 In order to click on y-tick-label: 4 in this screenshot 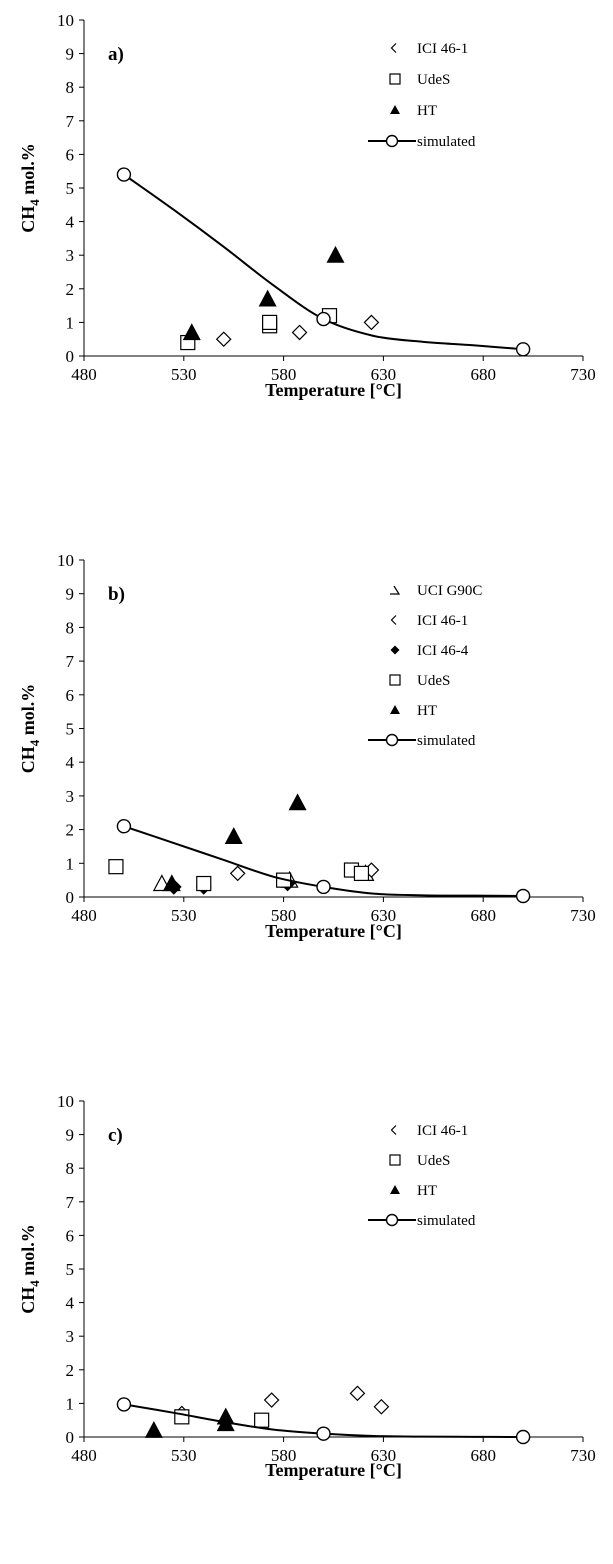, I will do `click(70, 1303)`.